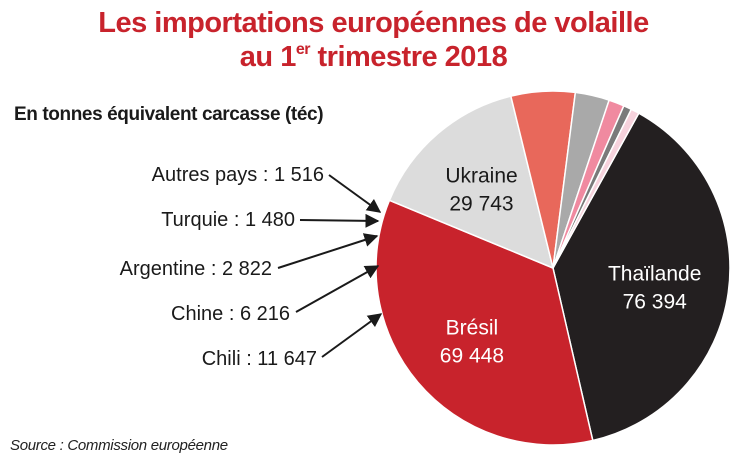 The width and height of the screenshot is (747, 466). Describe the element at coordinates (230, 314) in the screenshot. I see `pie-label-chine: Chine : 6 216` at that location.